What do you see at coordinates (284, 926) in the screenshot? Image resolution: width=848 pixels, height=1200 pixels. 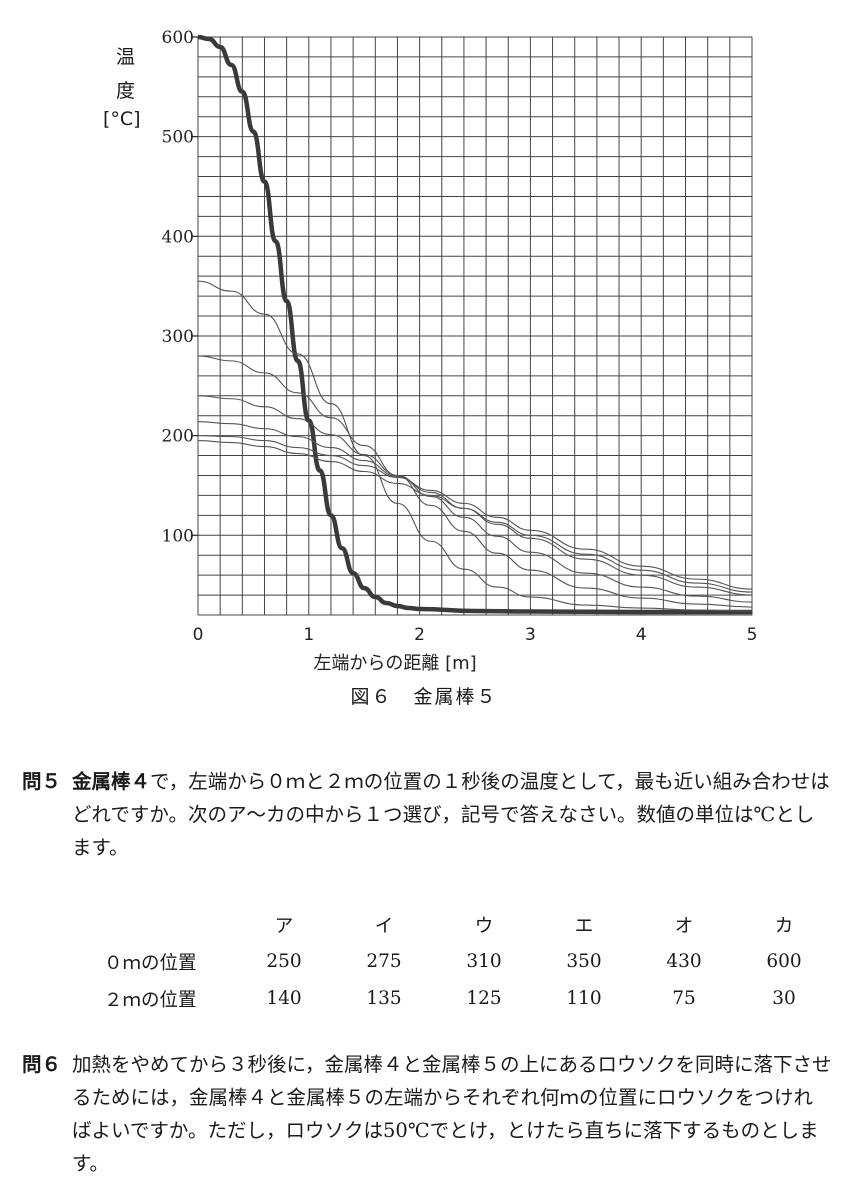 I see `choice-header: ア` at bounding box center [284, 926].